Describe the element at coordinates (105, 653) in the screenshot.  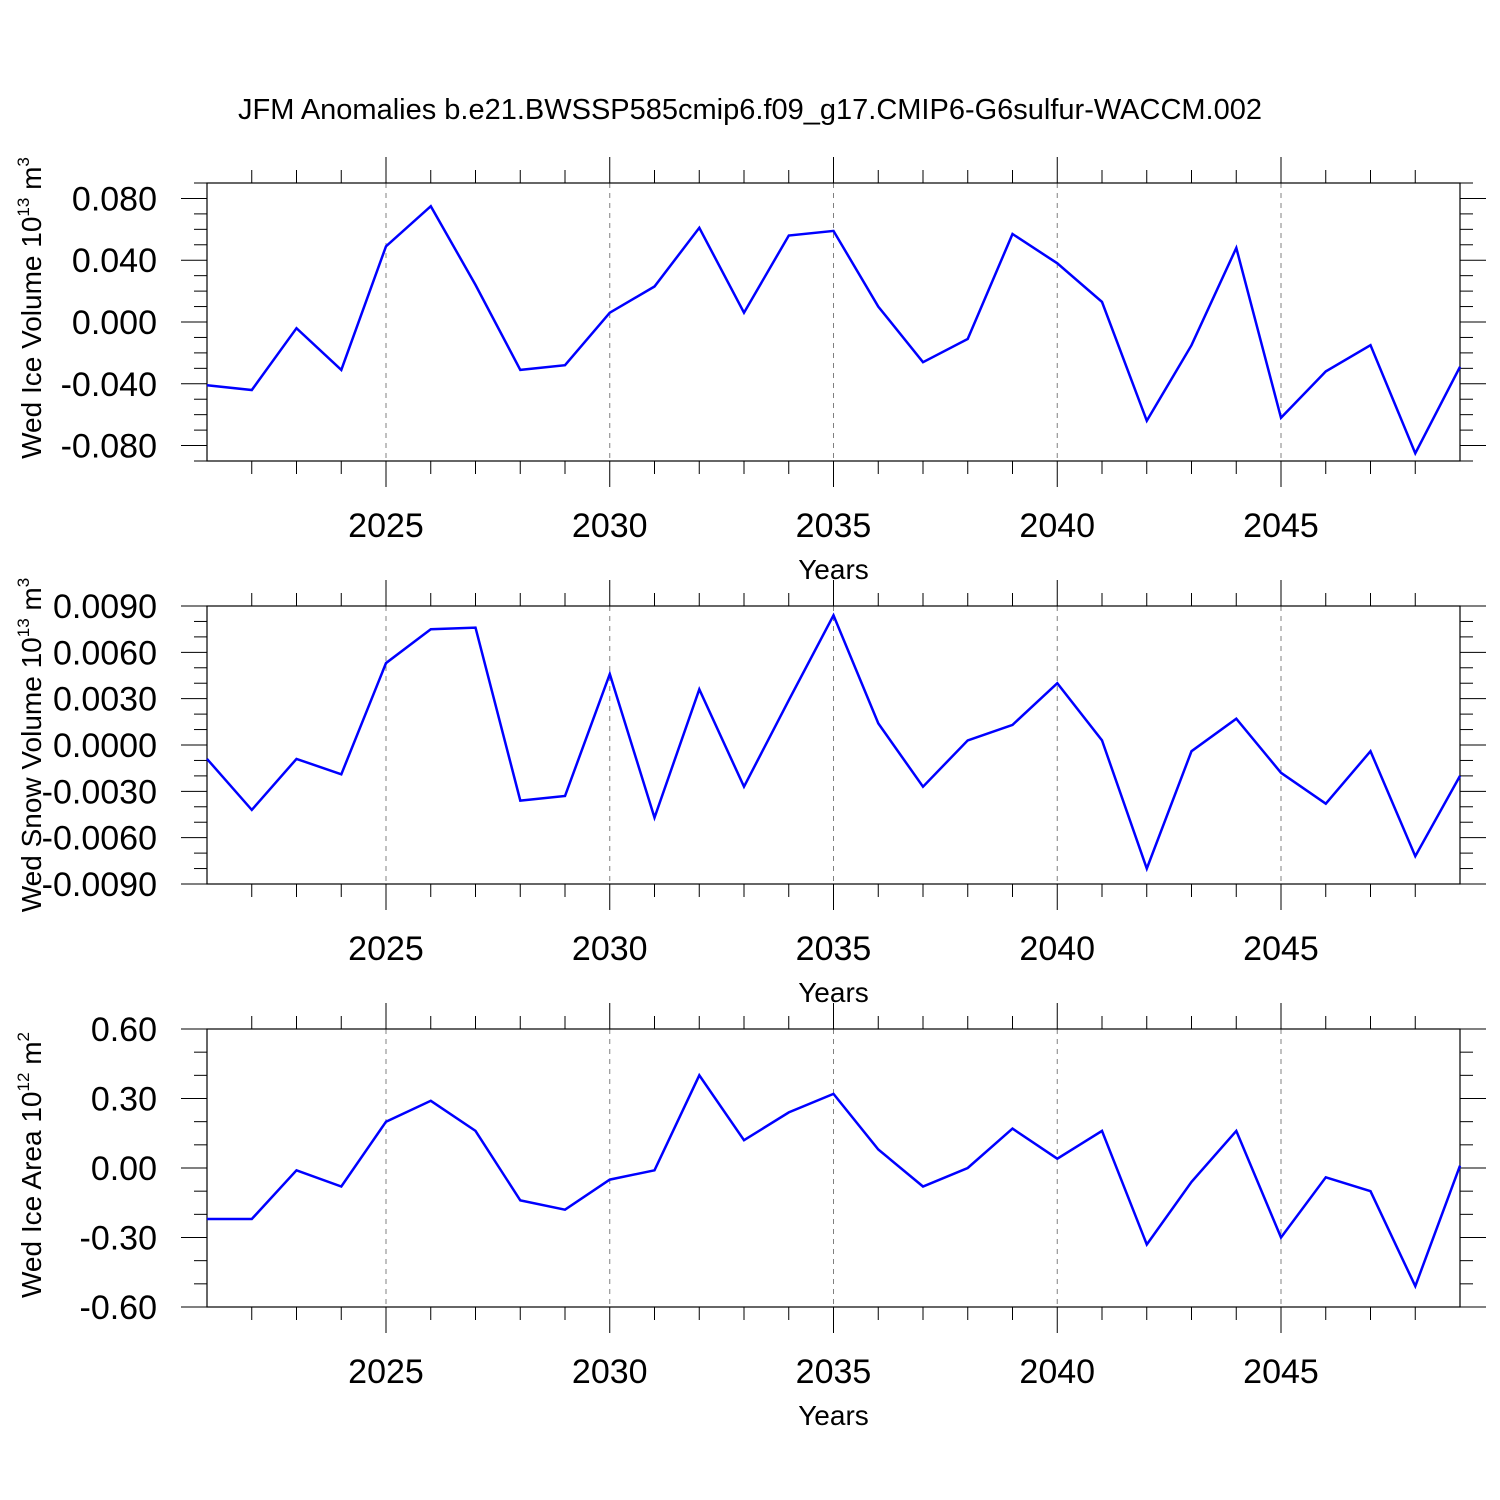
I see `y-tick-label: 0.0060` at that location.